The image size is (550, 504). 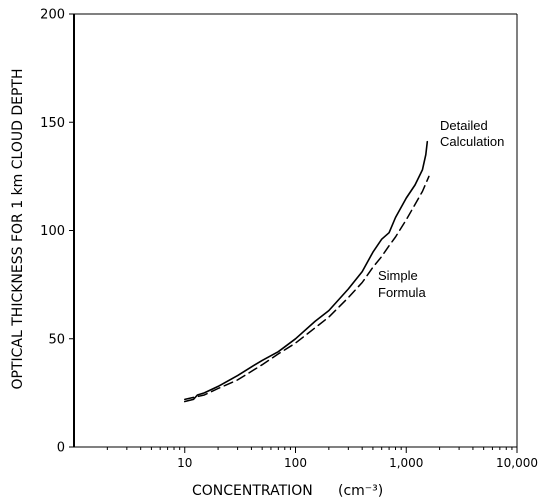 I want to click on y-tick-label: 0, so click(x=61, y=448).